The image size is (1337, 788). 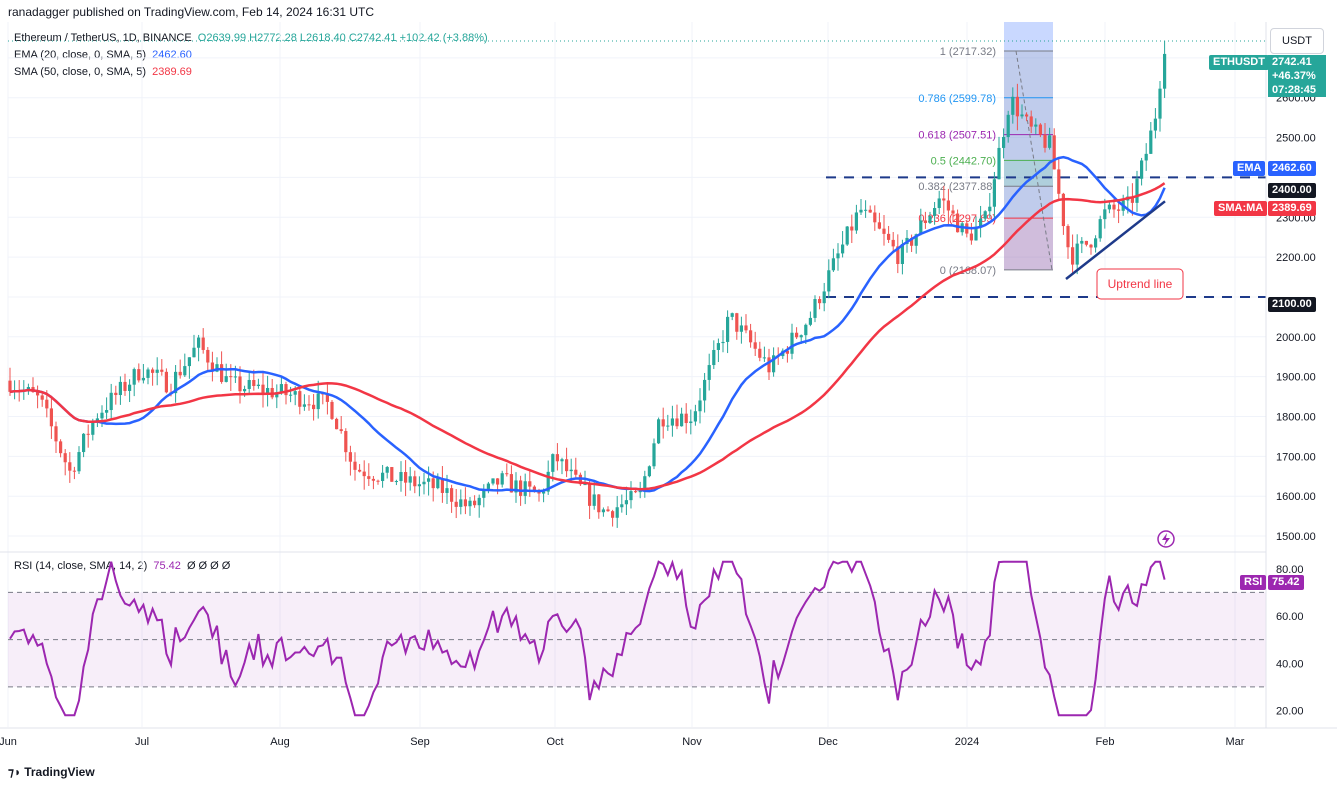 I want to click on alert-icon, so click(x=1166, y=539).